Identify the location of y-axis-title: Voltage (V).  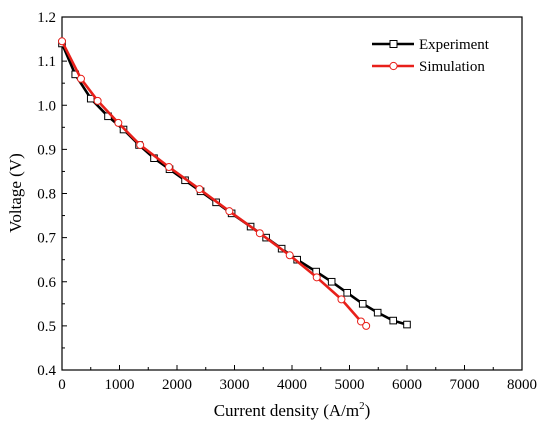
(15, 192).